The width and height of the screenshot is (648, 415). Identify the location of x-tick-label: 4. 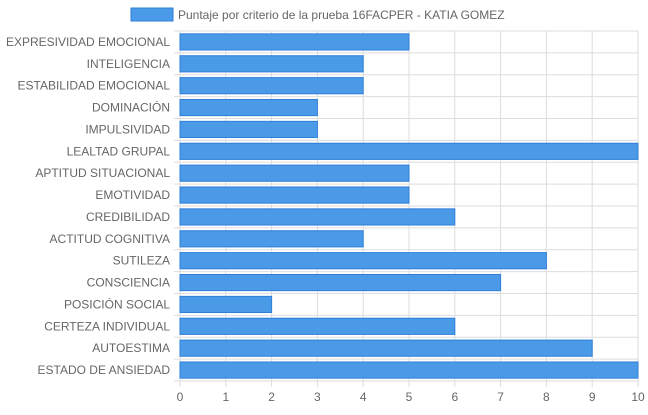
(363, 397).